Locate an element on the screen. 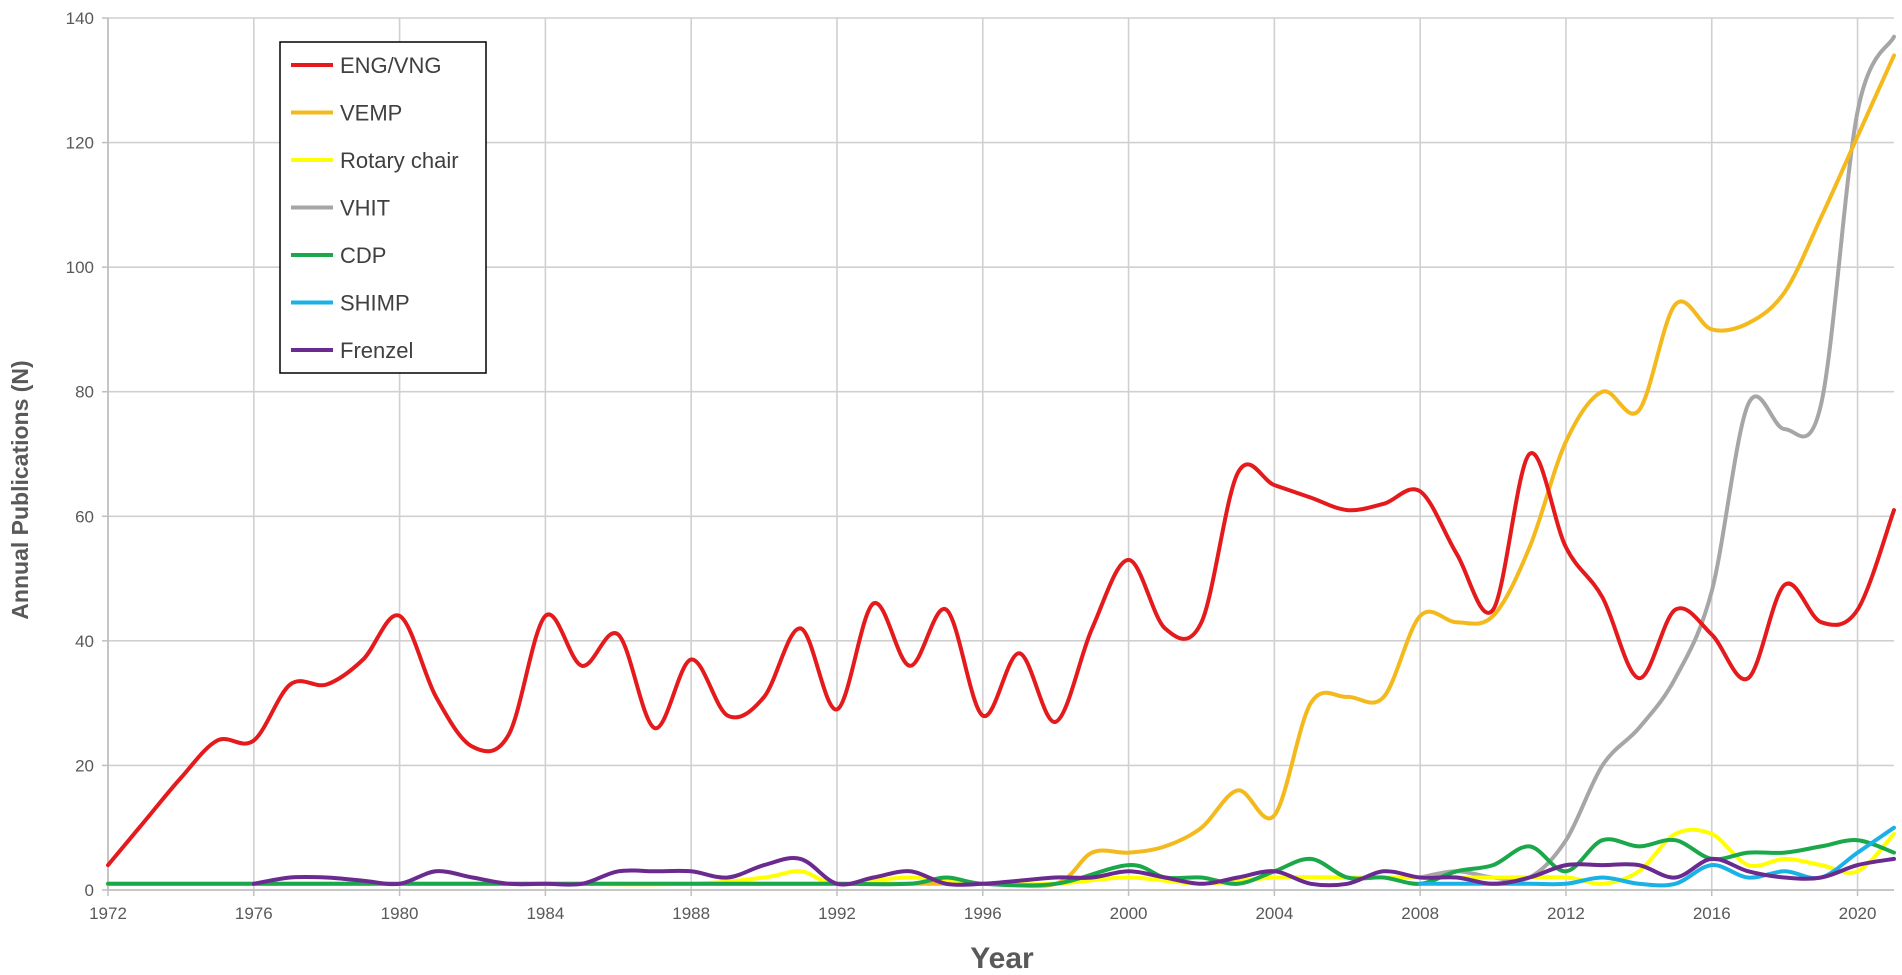 Image resolution: width=1902 pixels, height=975 pixels. series-line-frenzel is located at coordinates (1073, 872).